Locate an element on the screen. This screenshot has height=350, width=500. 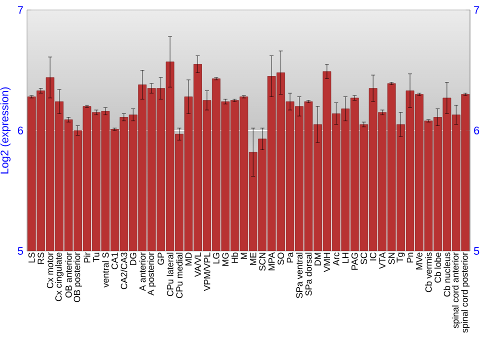
x-tick-label: Cb nucleus is located at coordinates (447, 274).